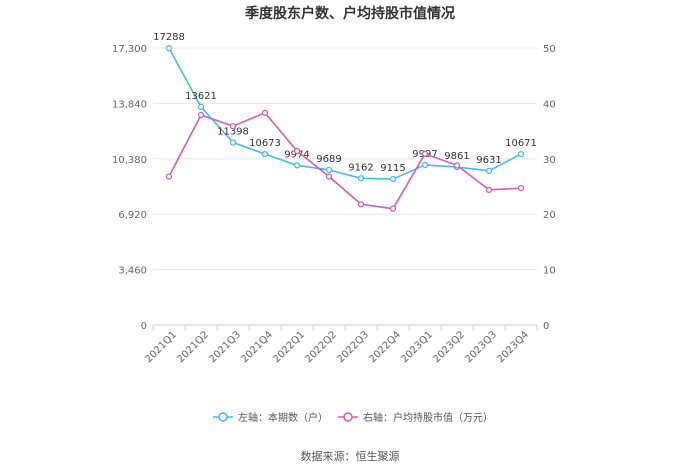  Describe the element at coordinates (513, 347) in the screenshot. I see `x-tick-label: 2023Q4` at that location.